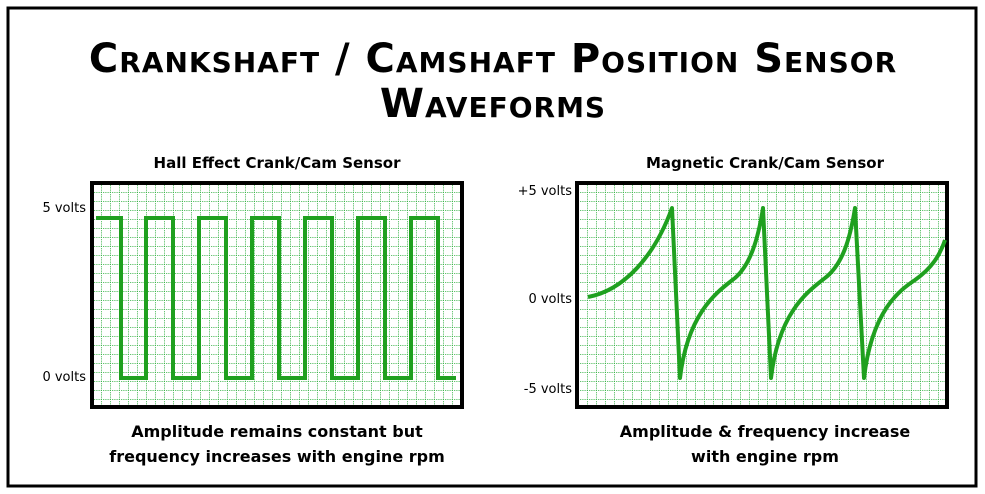  I want to click on axis-label: -5 volts, so click(548, 389).